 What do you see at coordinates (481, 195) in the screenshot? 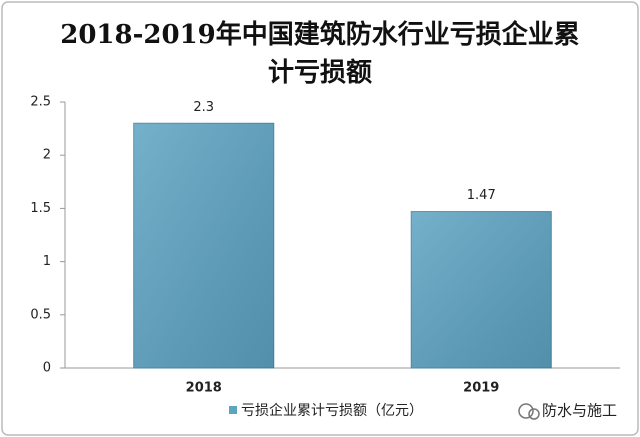
I see `data-label: 1.47` at bounding box center [481, 195].